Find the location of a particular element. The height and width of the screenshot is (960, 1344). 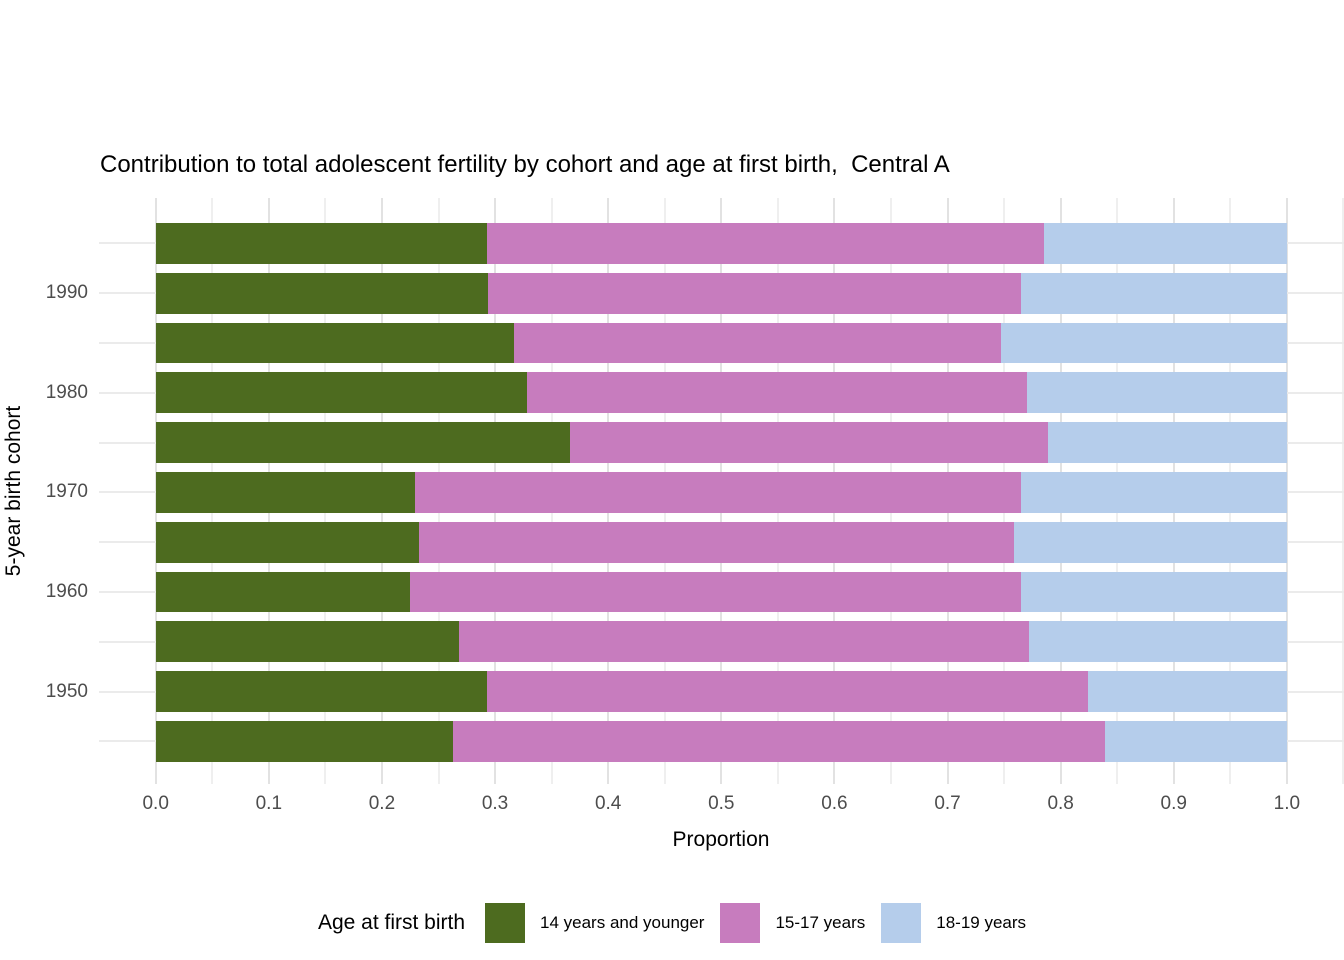

bar-row-1955 is located at coordinates (721, 642).